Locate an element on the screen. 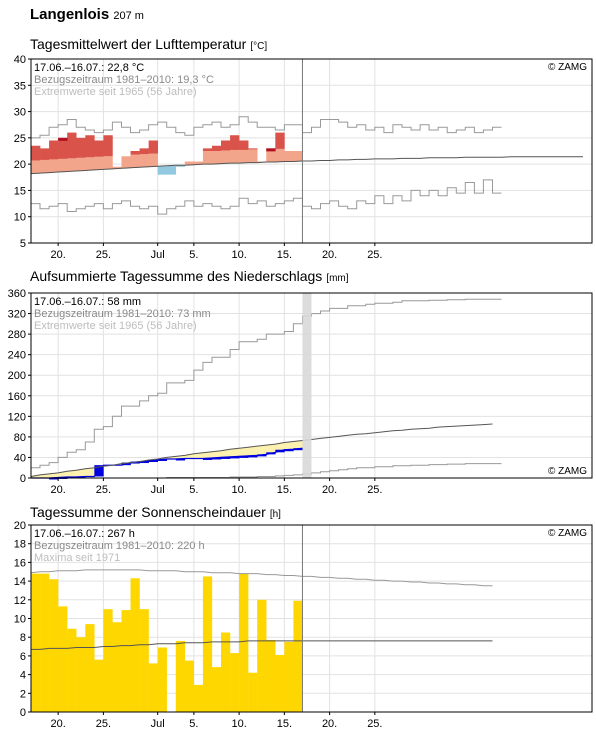  sunshine-ytick-label: 18 is located at coordinates (20, 545).